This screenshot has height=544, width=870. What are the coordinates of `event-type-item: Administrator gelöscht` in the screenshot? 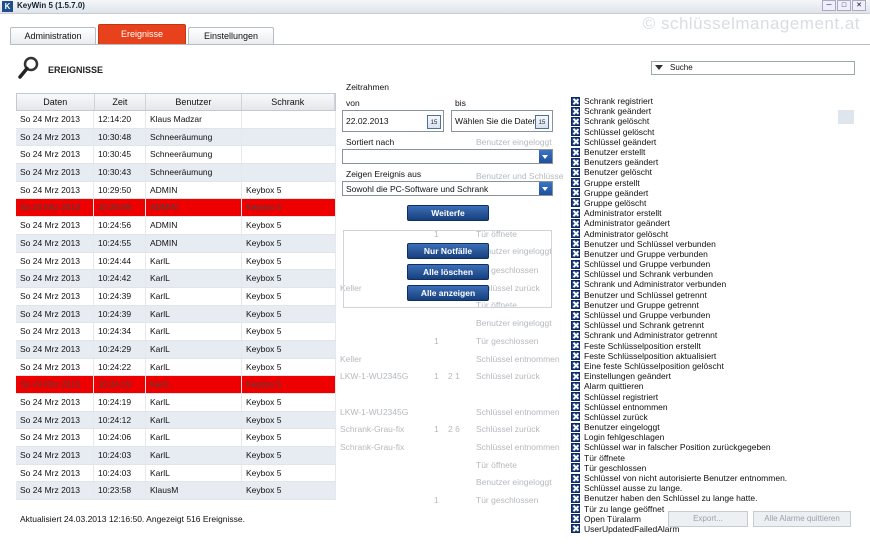 It's located at (703, 233).